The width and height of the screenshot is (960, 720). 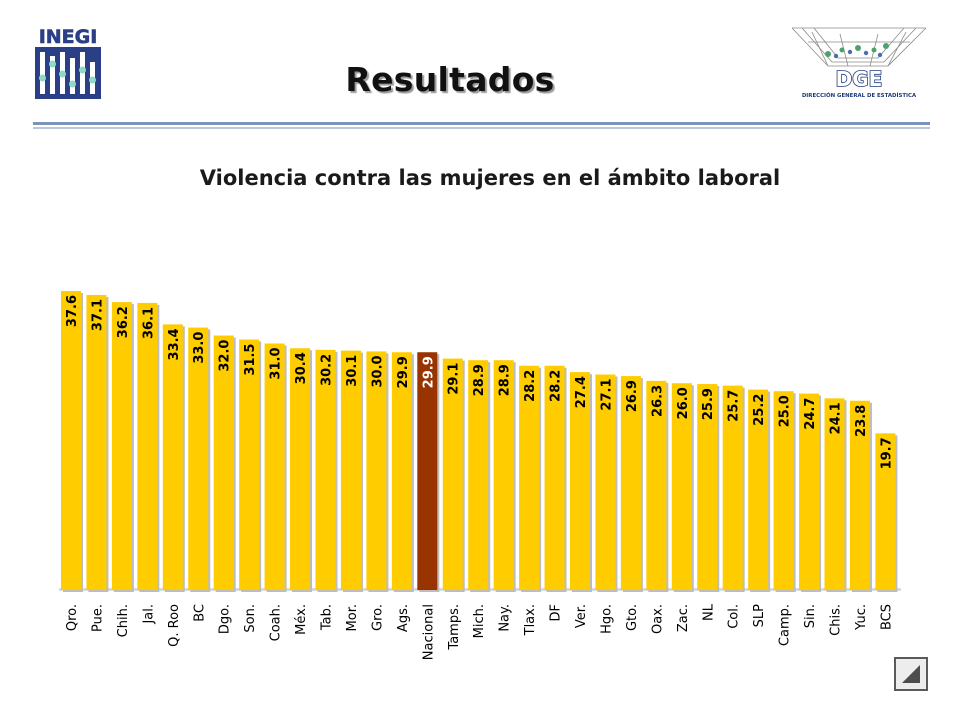 What do you see at coordinates (759, 410) in the screenshot?
I see `data-label: 25.2` at bounding box center [759, 410].